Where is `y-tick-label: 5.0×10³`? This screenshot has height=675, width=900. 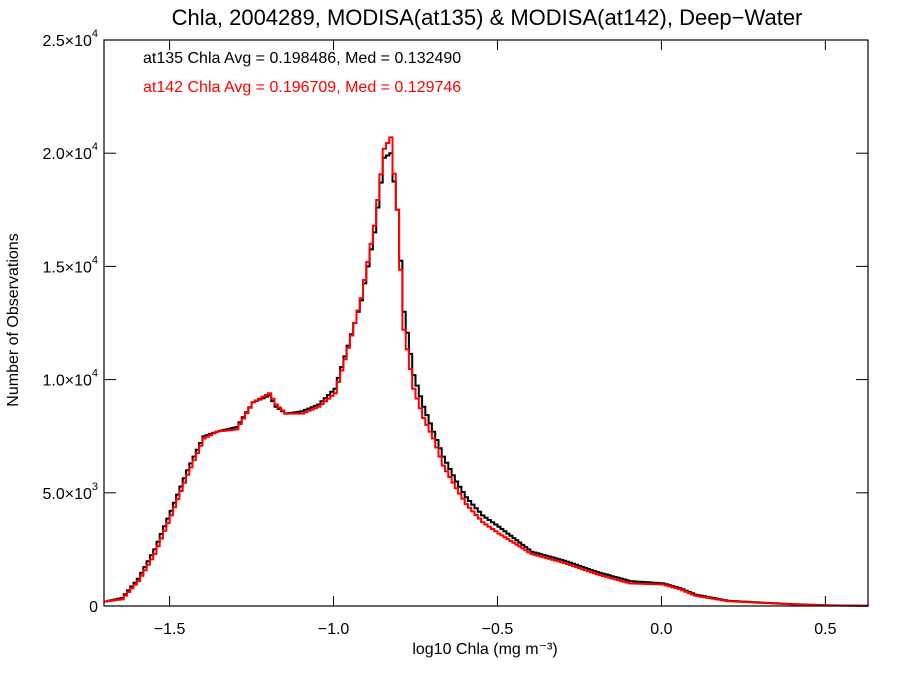
y-tick-label: 5.0×10³ is located at coordinates (70, 492).